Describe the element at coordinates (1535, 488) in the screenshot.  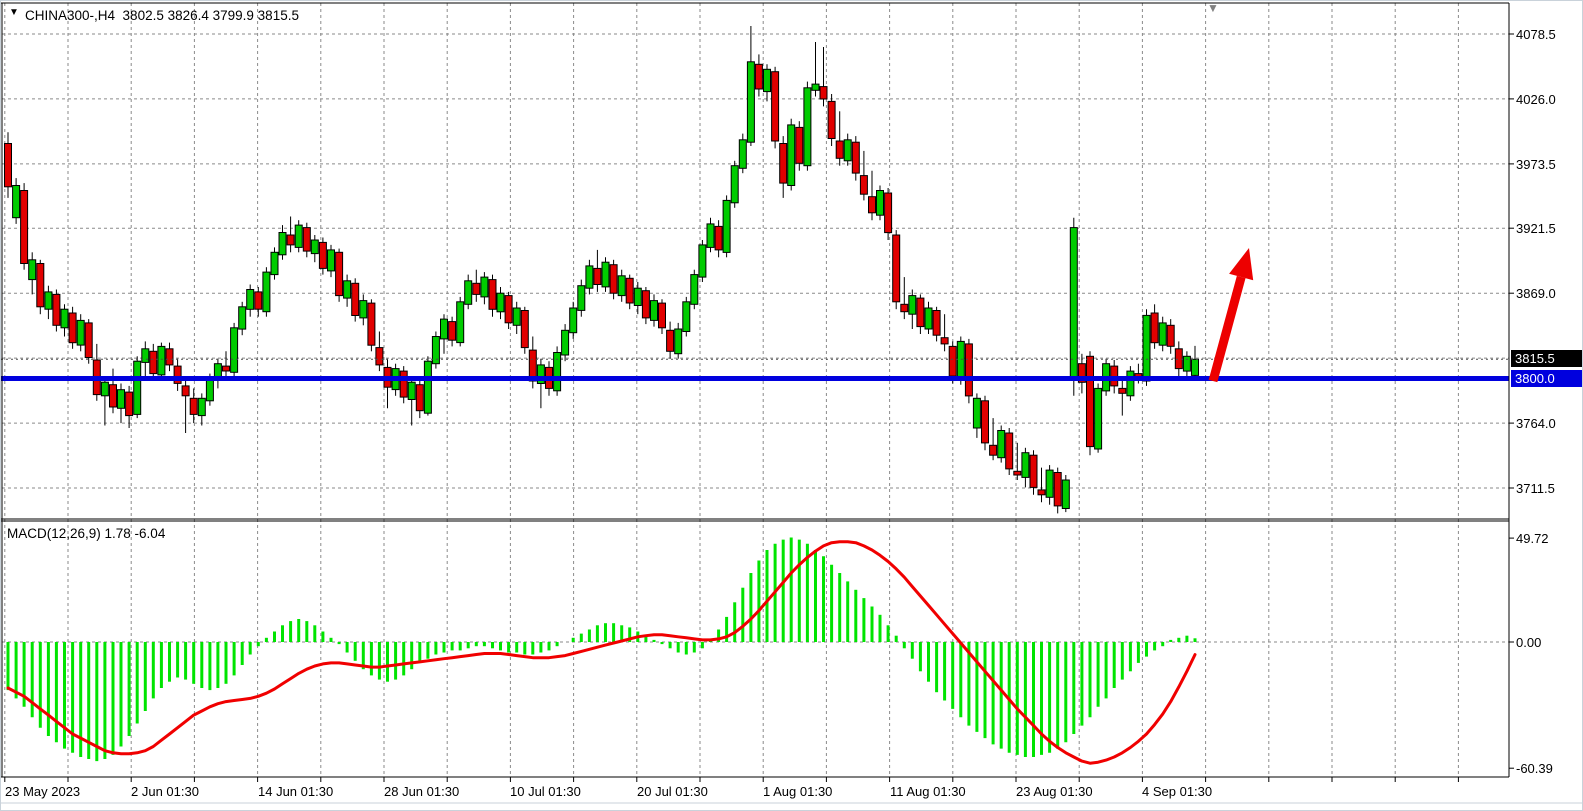
I see `price-axis-label: 3711.5` at that location.